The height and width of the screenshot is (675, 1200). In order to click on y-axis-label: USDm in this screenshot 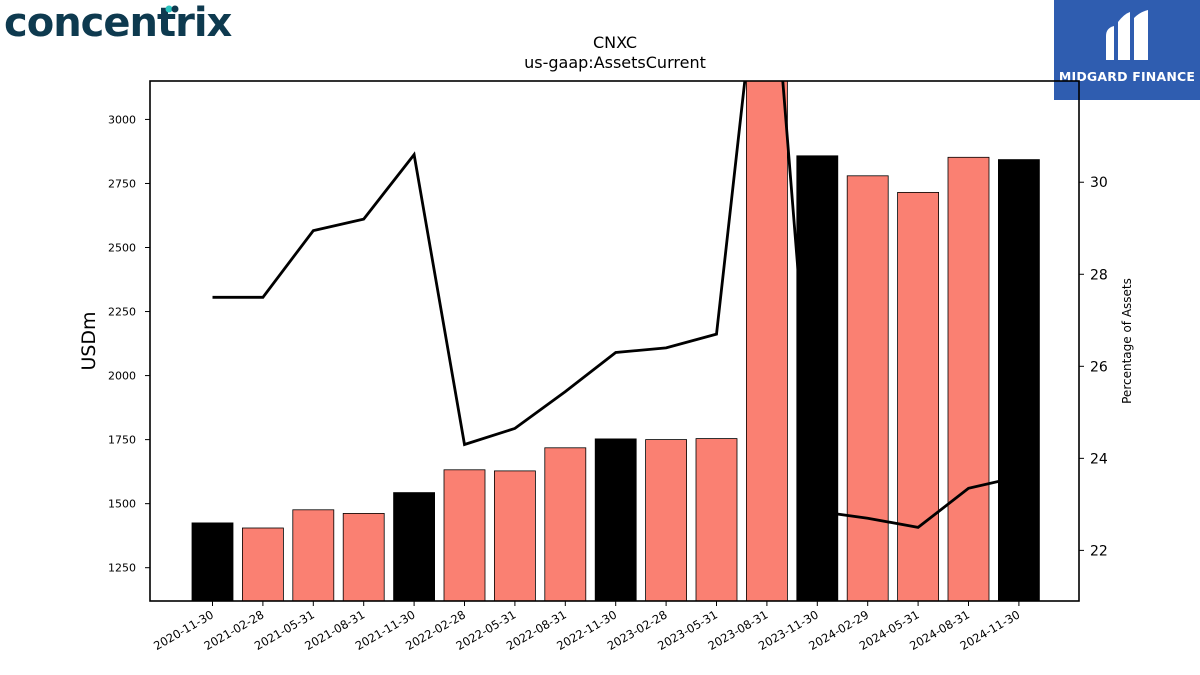, I will do `click(89, 340)`.